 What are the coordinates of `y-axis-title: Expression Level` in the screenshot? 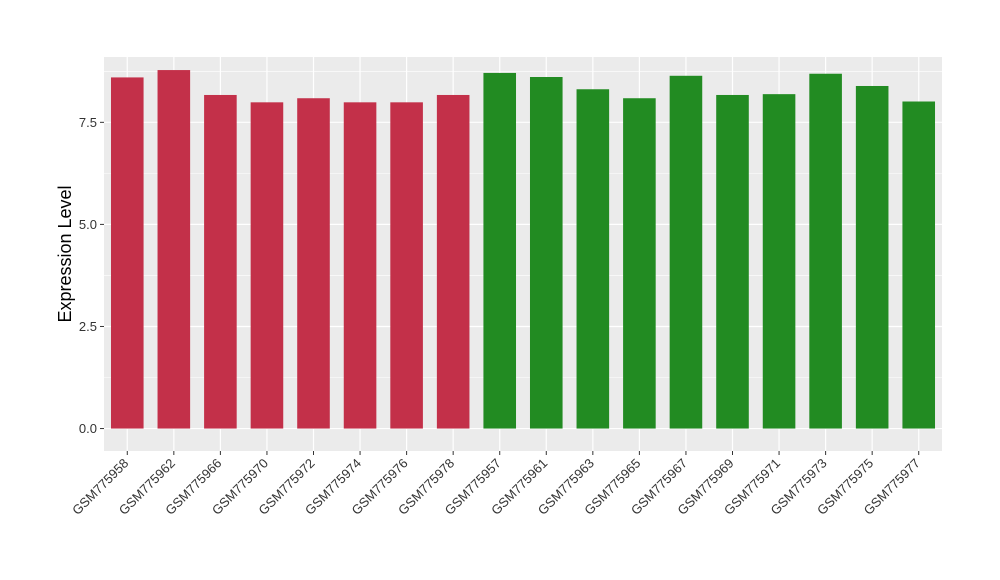 It's located at (65, 253).